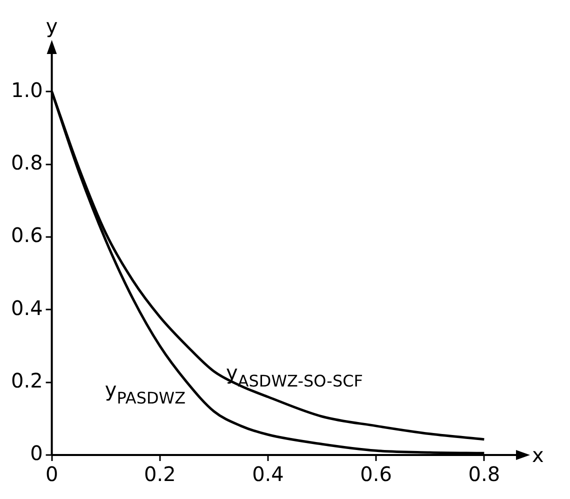  Describe the element at coordinates (51, 474) in the screenshot. I see `x-tick-label: 0` at that location.